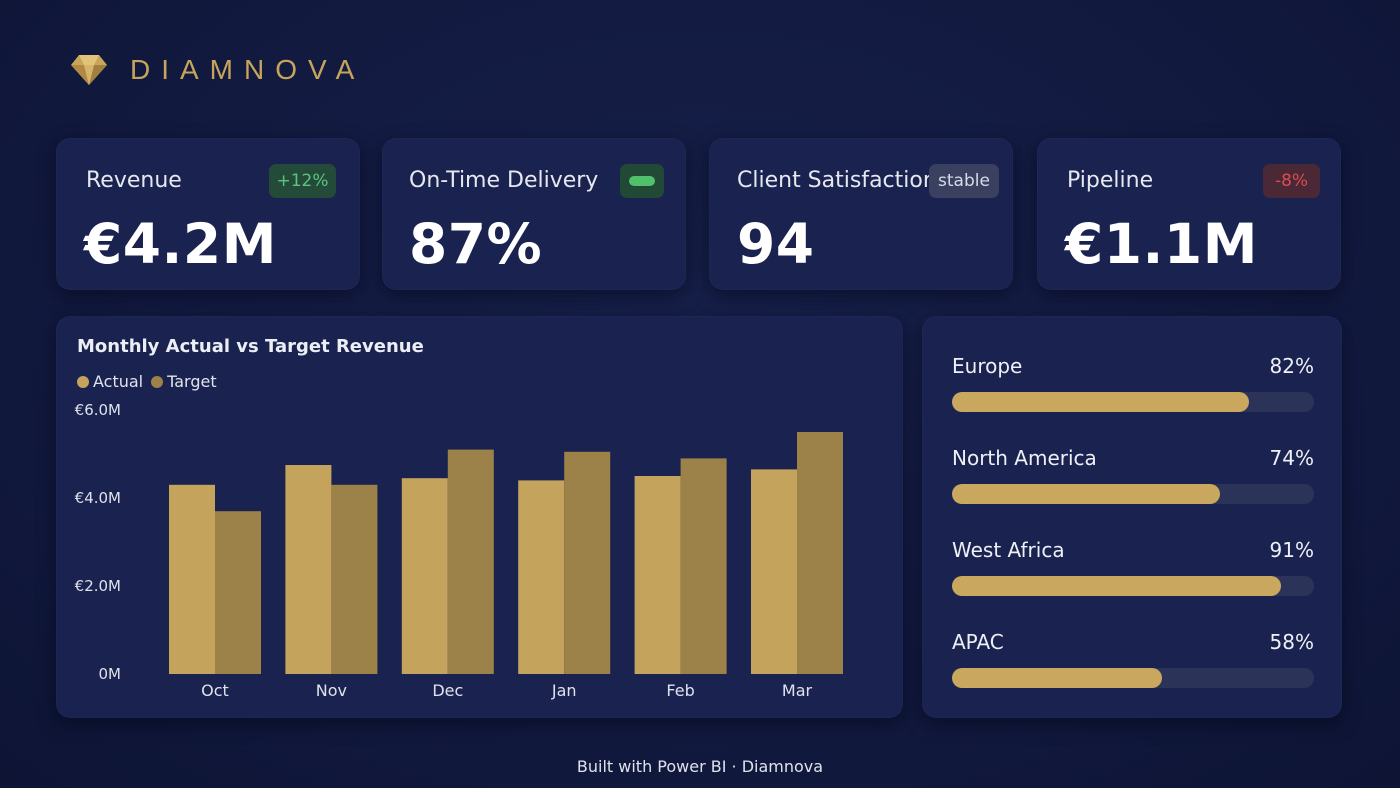 This screenshot has width=1400, height=788. Describe the element at coordinates (308, 569) in the screenshot. I see `bar-actual-nov` at that location.